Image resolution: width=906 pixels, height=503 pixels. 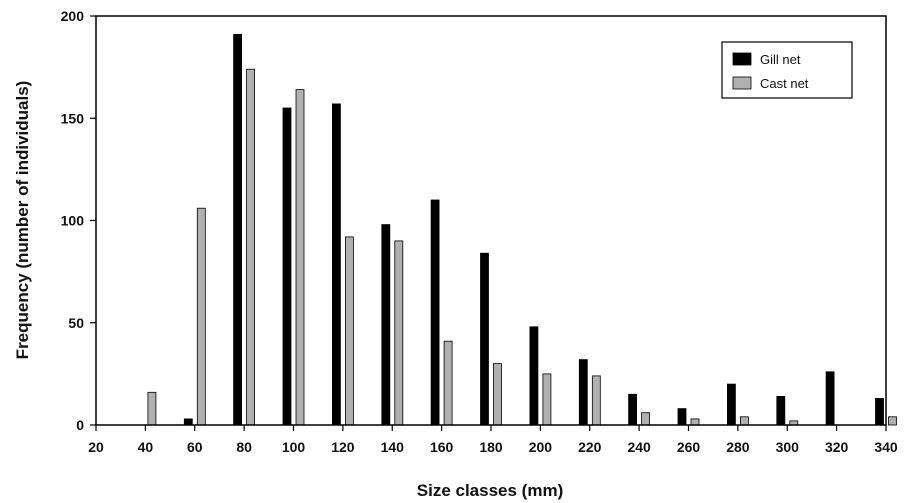 What do you see at coordinates (73, 221) in the screenshot?
I see `y-tick-label: 100` at bounding box center [73, 221].